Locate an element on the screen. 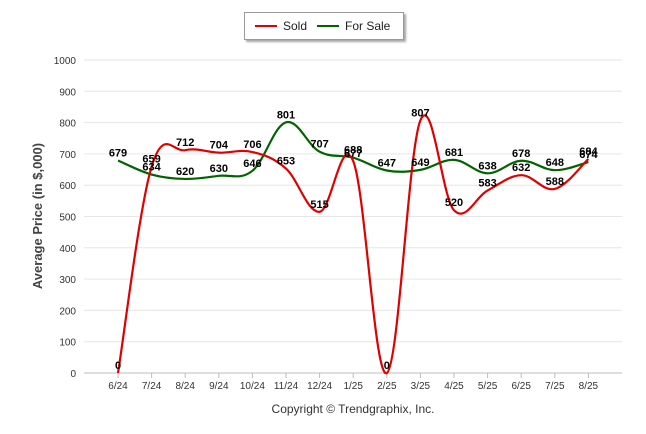  legend-label-for-sale: For Sale is located at coordinates (368, 26).